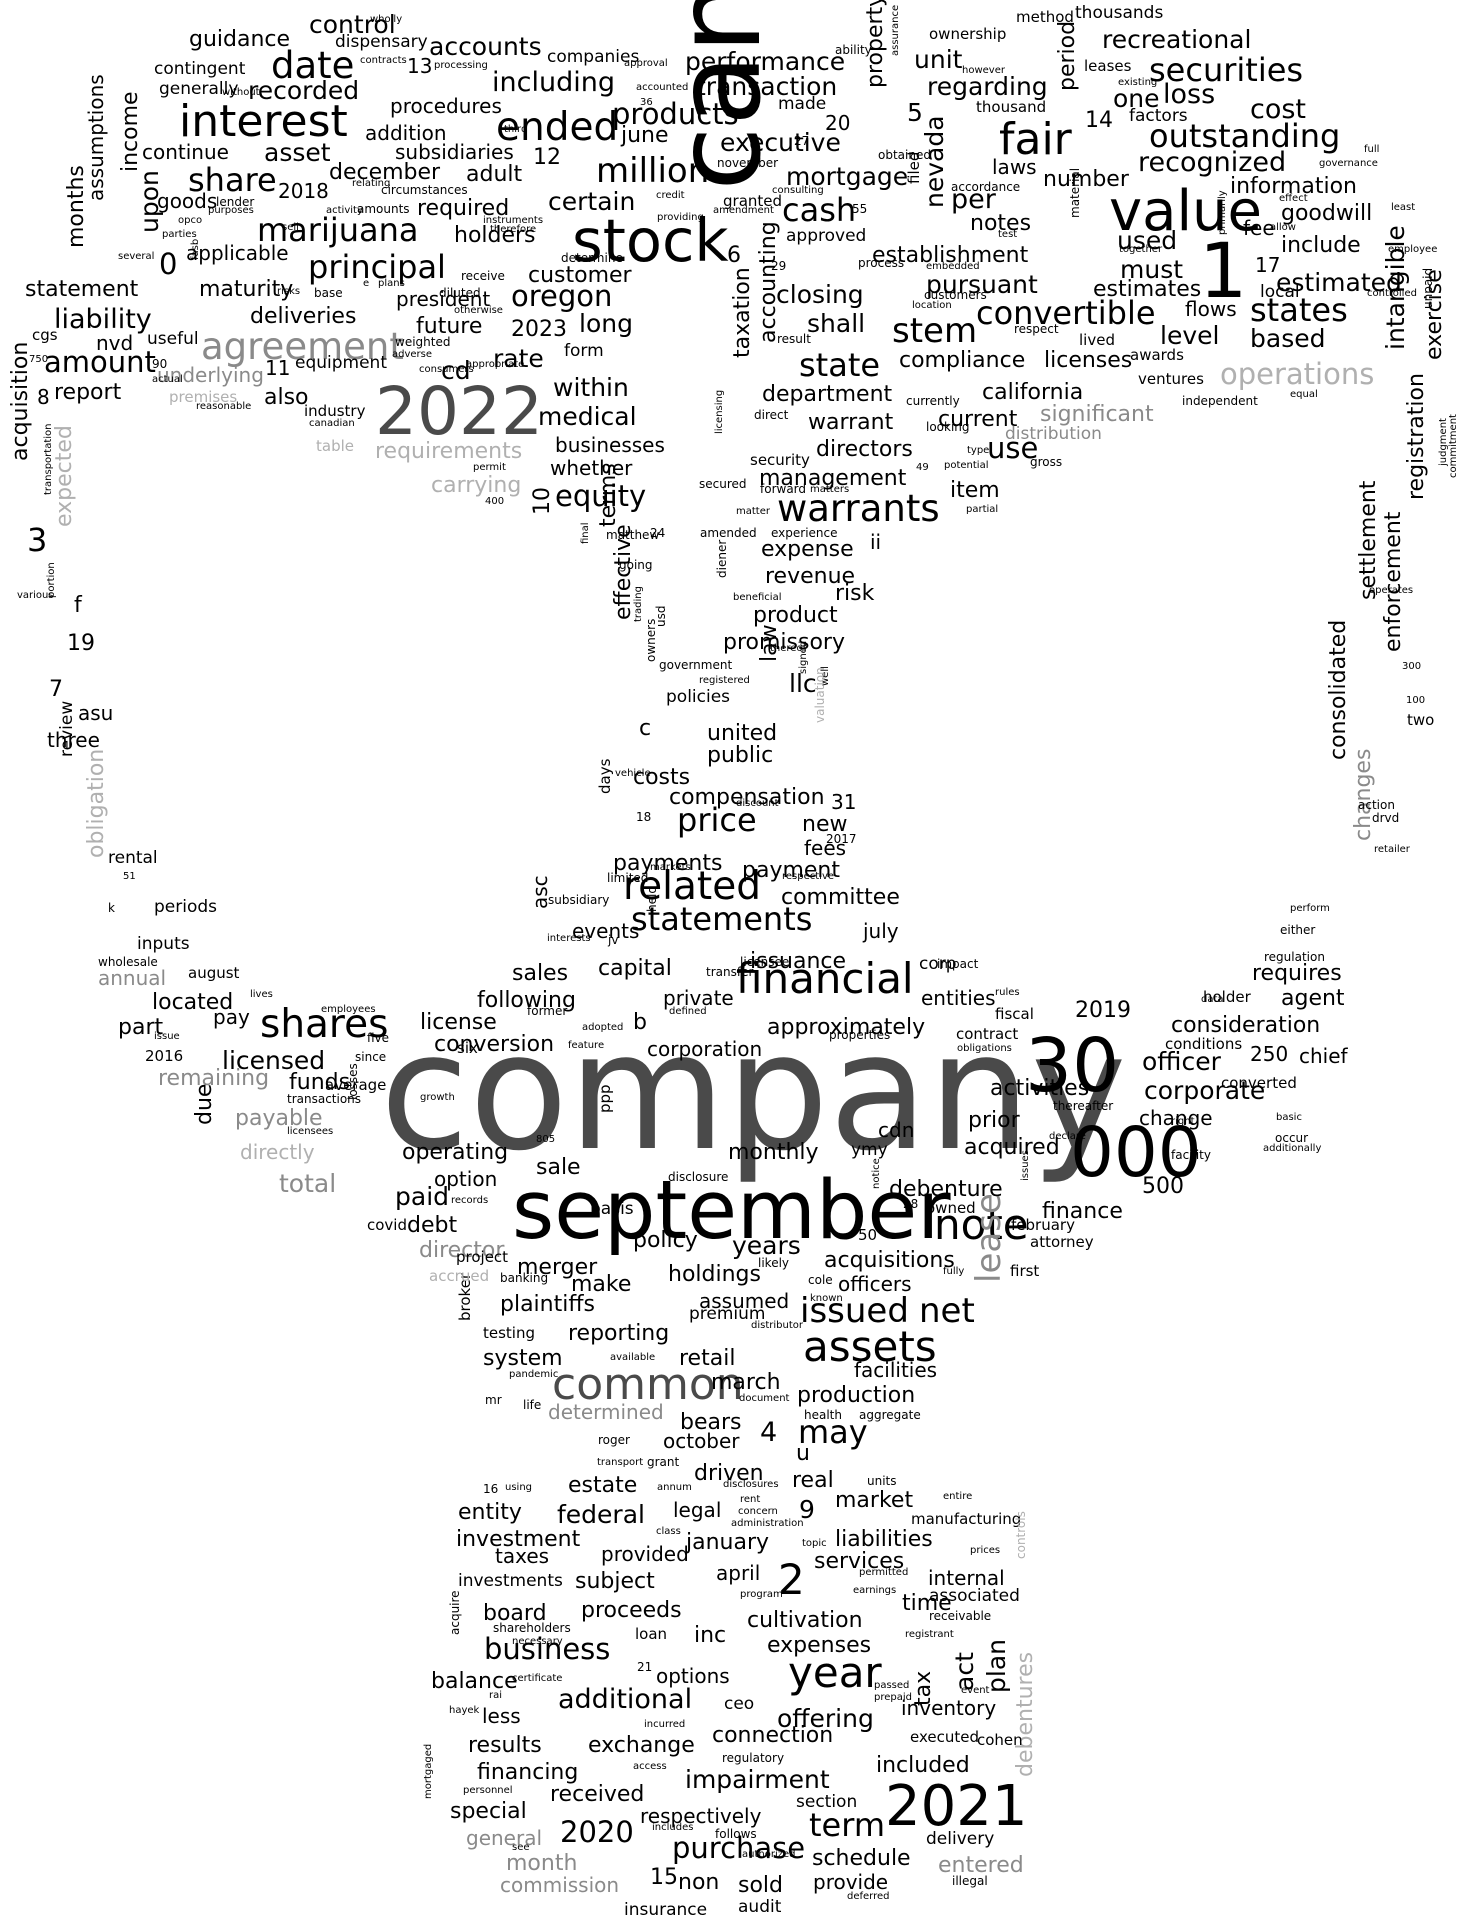  I want to click on word-entity: entity, so click(490, 1512).